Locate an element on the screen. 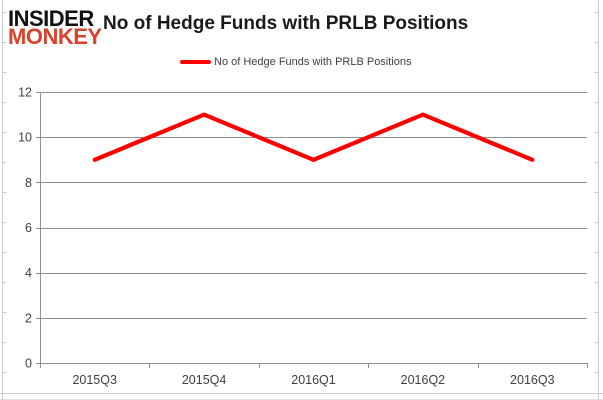 The height and width of the screenshot is (400, 603). legend-label: No of Hedge Funds with PRLB Positions is located at coordinates (313, 62).